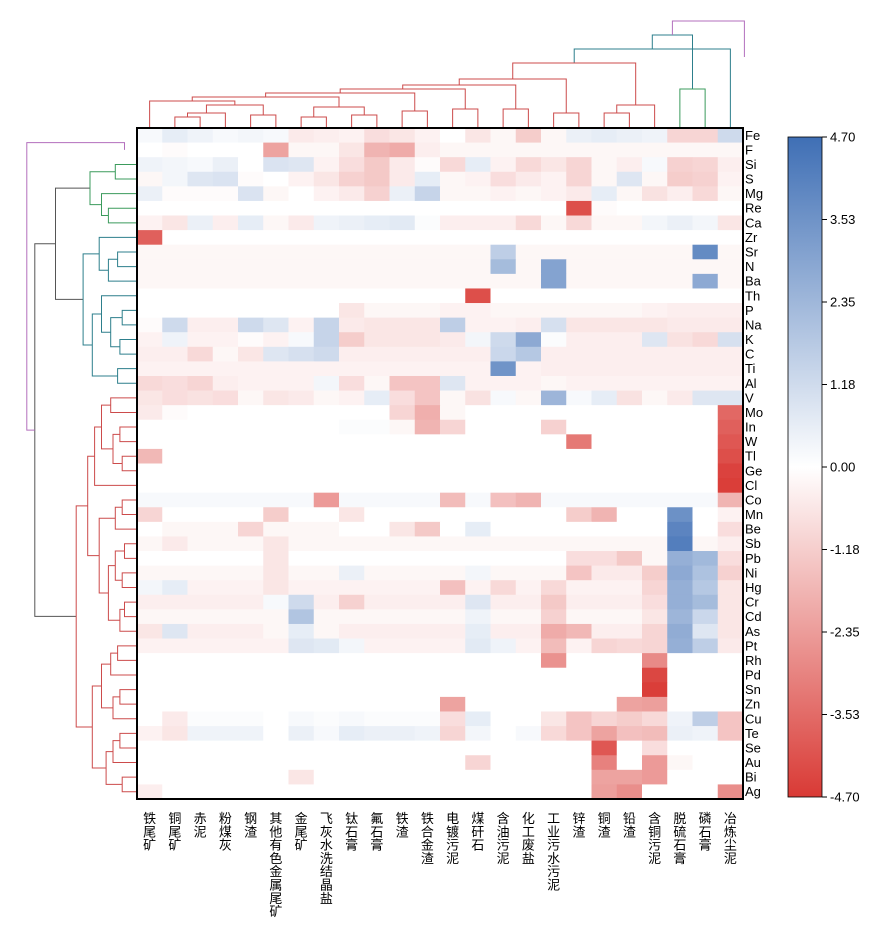  I want to click on column-label: 铅渣, so click(629, 826).